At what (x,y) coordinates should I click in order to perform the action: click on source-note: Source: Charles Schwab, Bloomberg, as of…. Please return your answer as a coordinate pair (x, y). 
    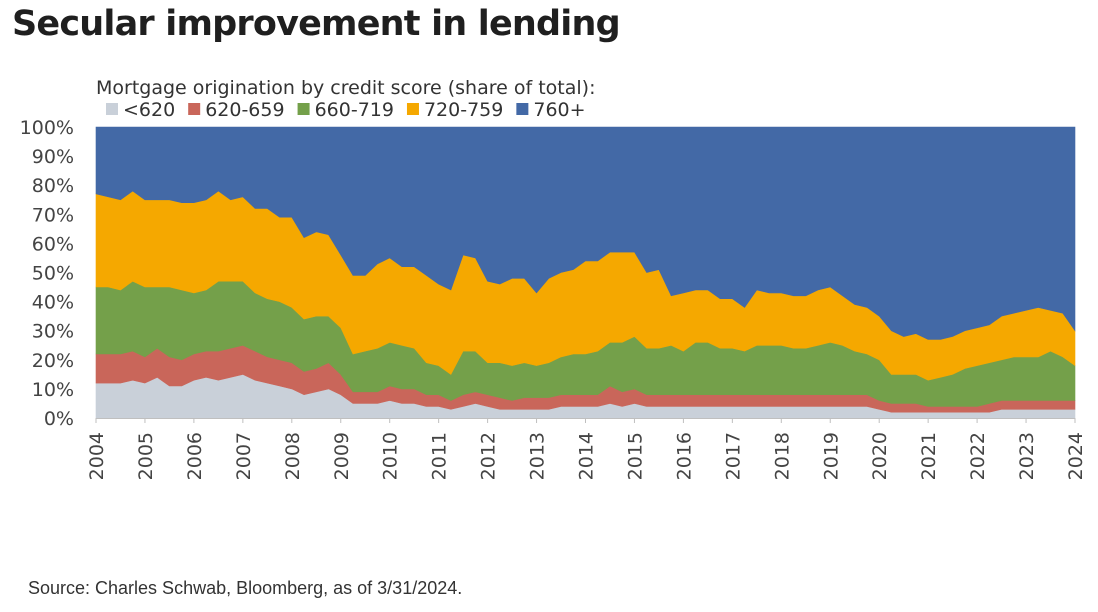
    Looking at the image, I should click on (245, 588).